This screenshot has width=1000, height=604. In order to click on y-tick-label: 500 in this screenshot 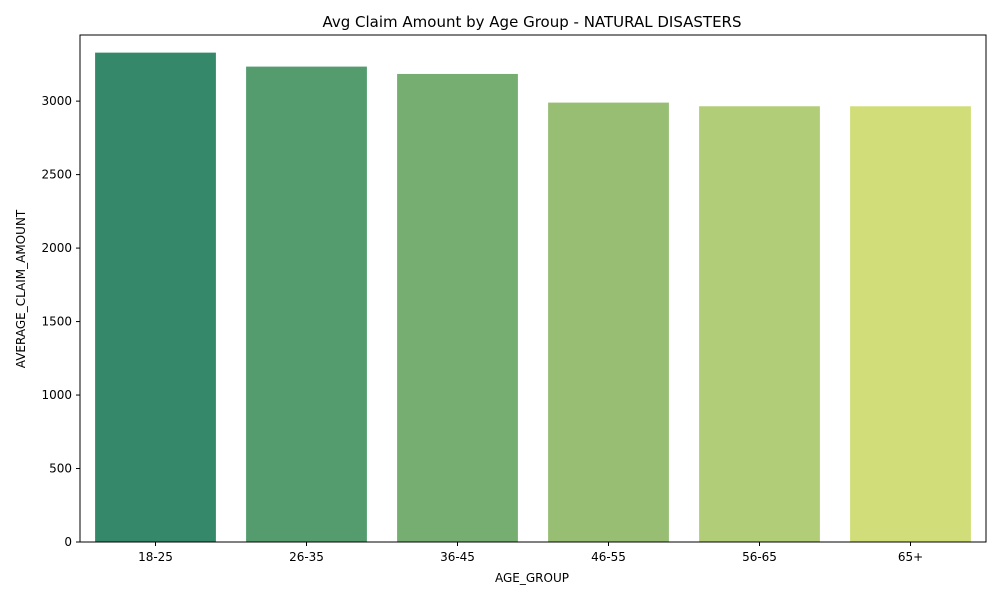, I will do `click(60, 469)`.